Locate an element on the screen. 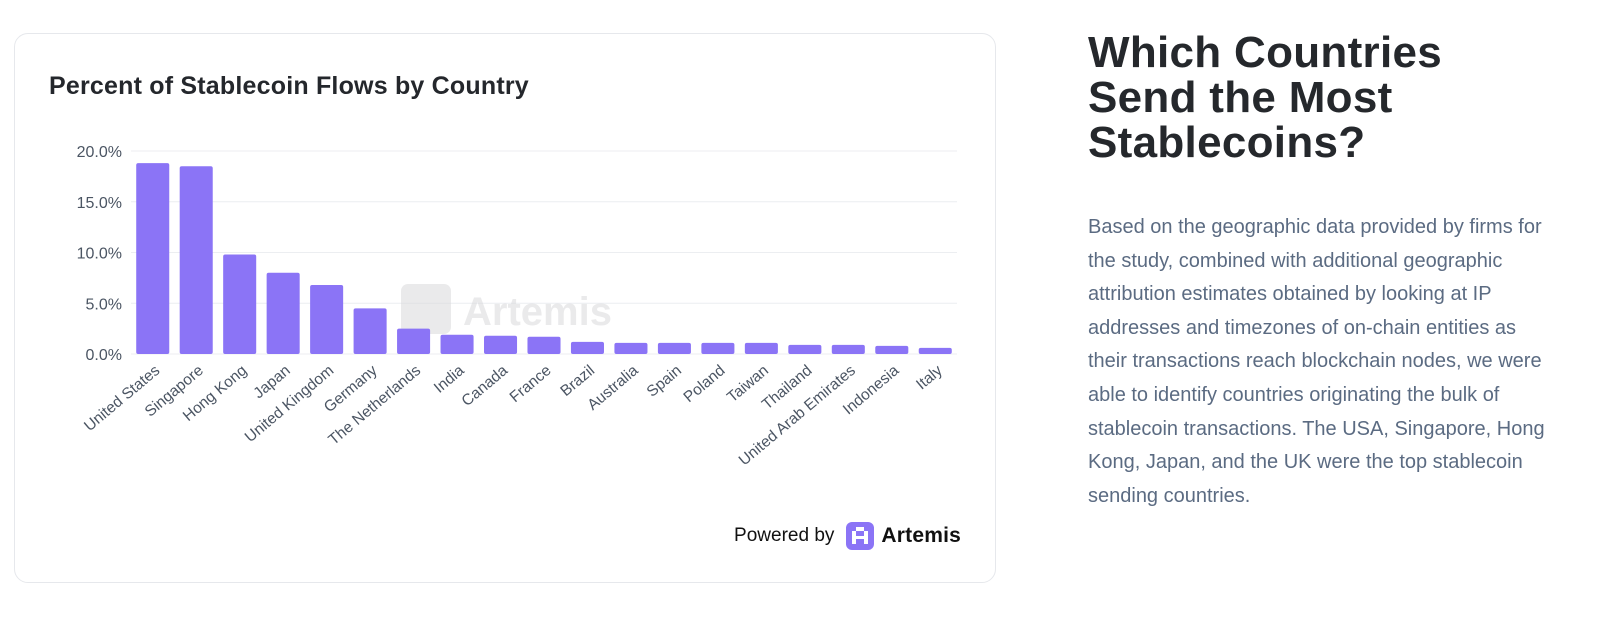 The height and width of the screenshot is (632, 1600). artemis-watermark: Artemis is located at coordinates (506, 309).